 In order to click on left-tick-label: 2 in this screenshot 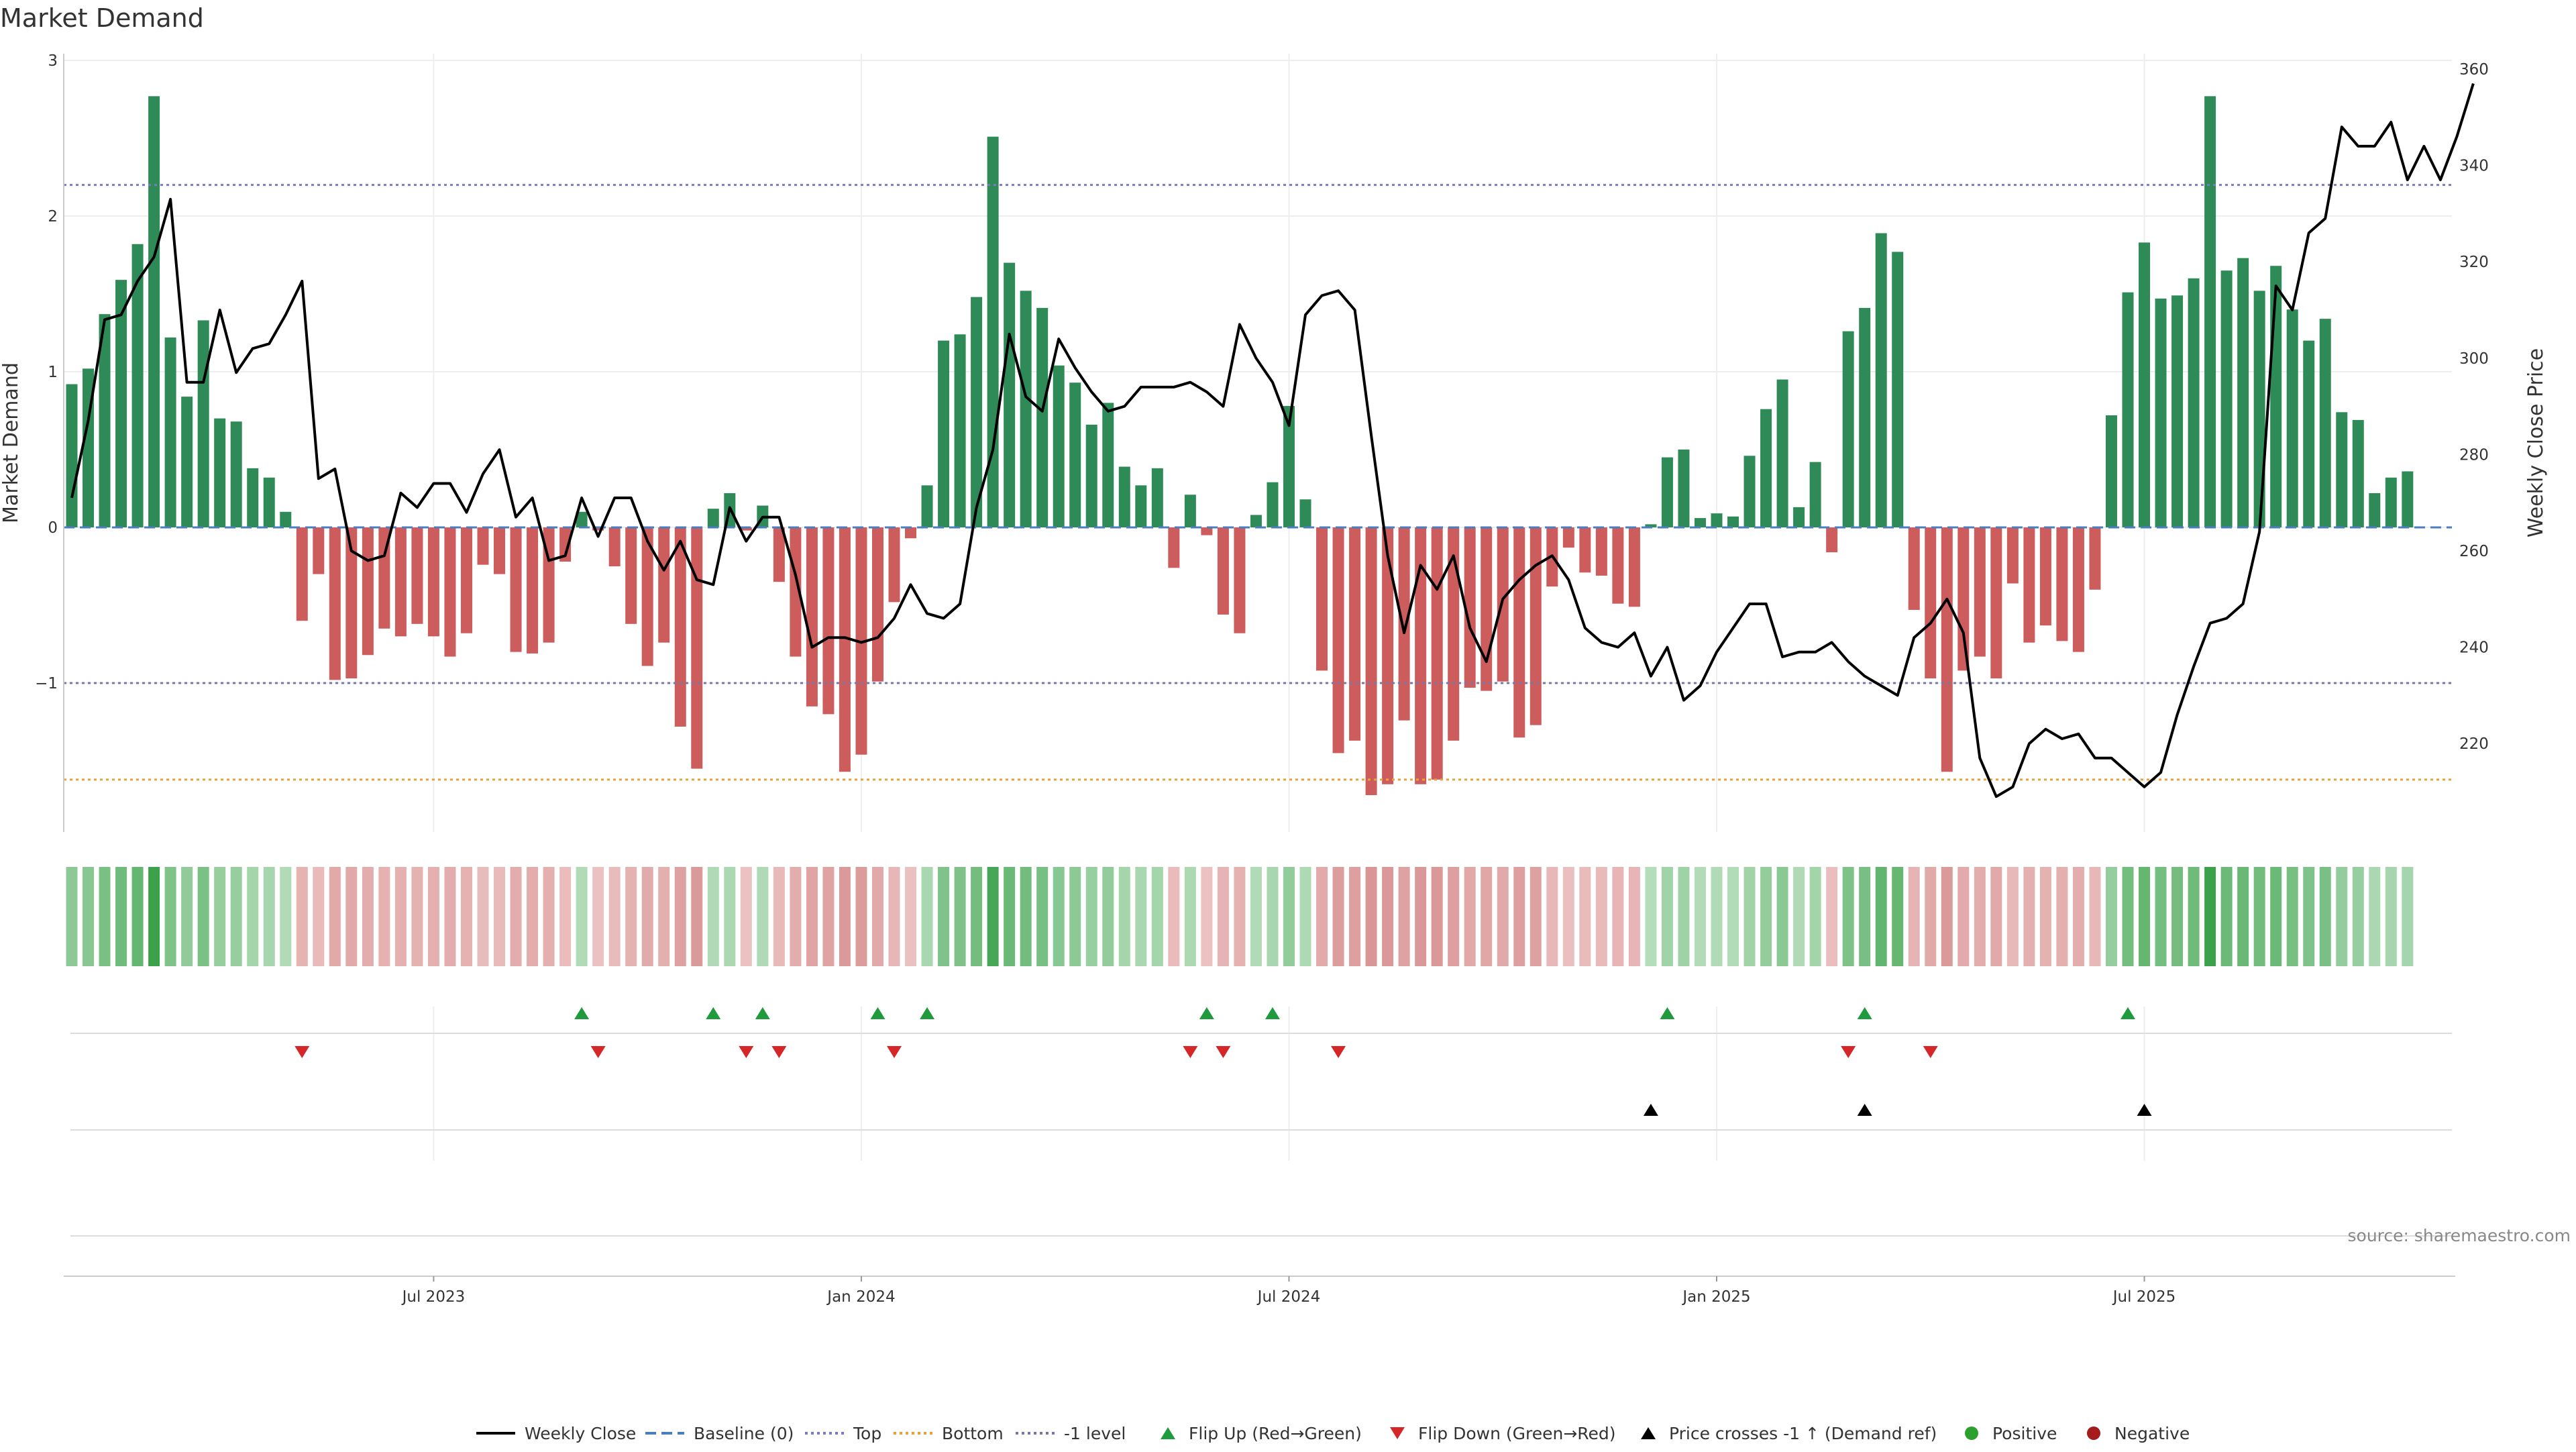, I will do `click(53, 217)`.